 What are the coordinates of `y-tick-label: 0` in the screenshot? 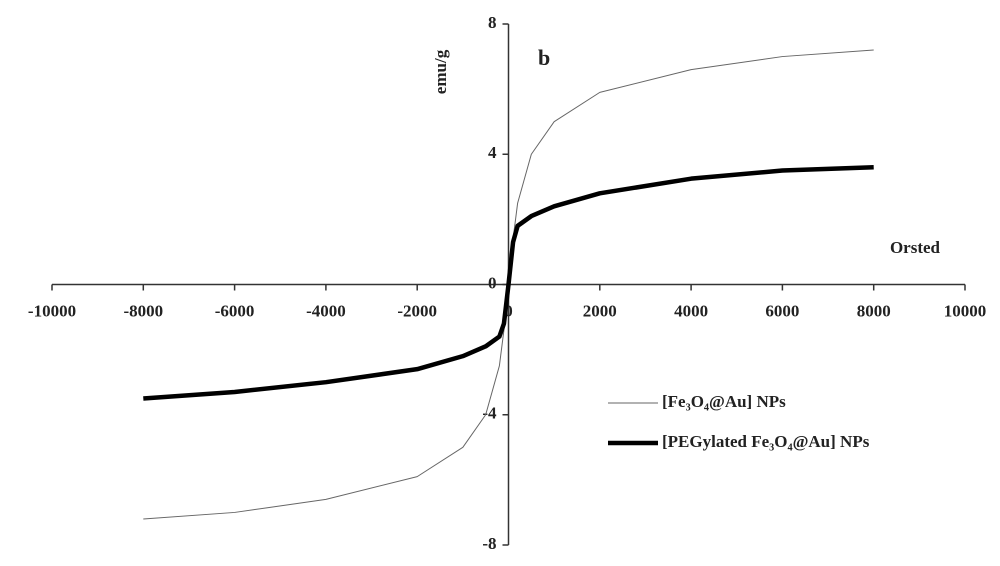 It's located at (492, 282).